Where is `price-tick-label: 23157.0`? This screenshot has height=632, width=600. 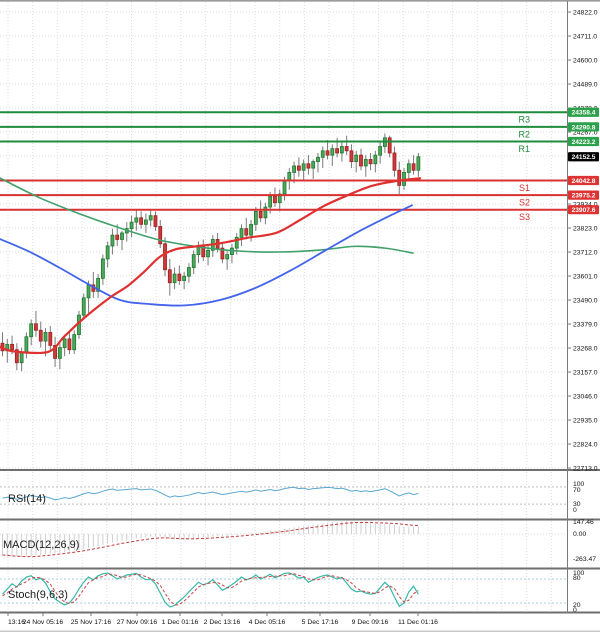 price-tick-label: 23157.0 is located at coordinates (585, 372).